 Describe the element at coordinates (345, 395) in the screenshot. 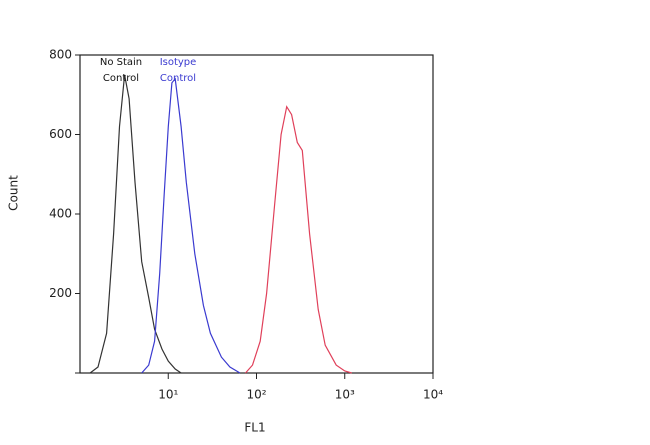

I see `x-tick-label: 10³` at that location.